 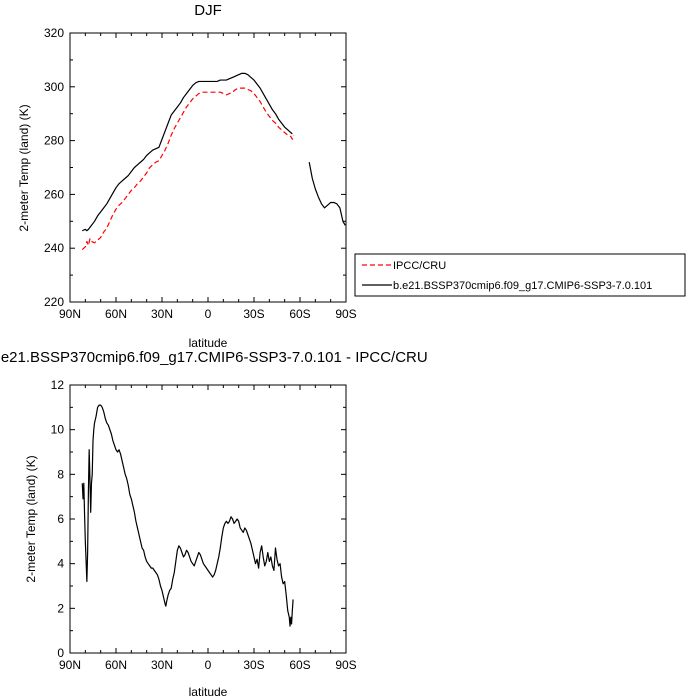 I want to click on y-tick-label: 300, so click(x=54, y=87).